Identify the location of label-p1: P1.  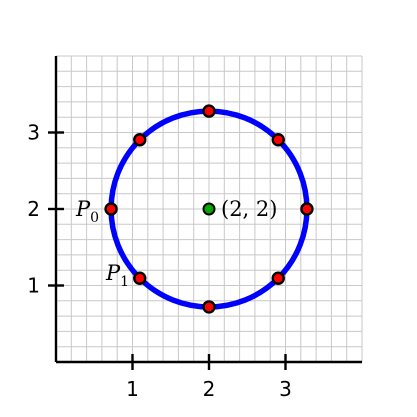
(117, 275).